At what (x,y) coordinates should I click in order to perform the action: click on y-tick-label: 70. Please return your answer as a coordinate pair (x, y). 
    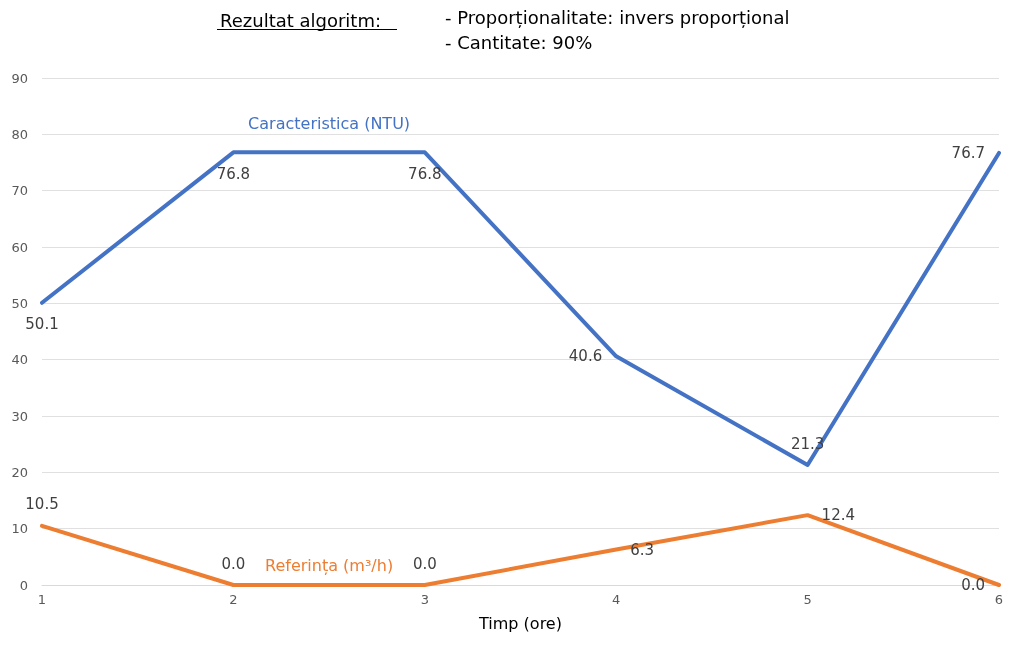
    Looking at the image, I should click on (19, 191).